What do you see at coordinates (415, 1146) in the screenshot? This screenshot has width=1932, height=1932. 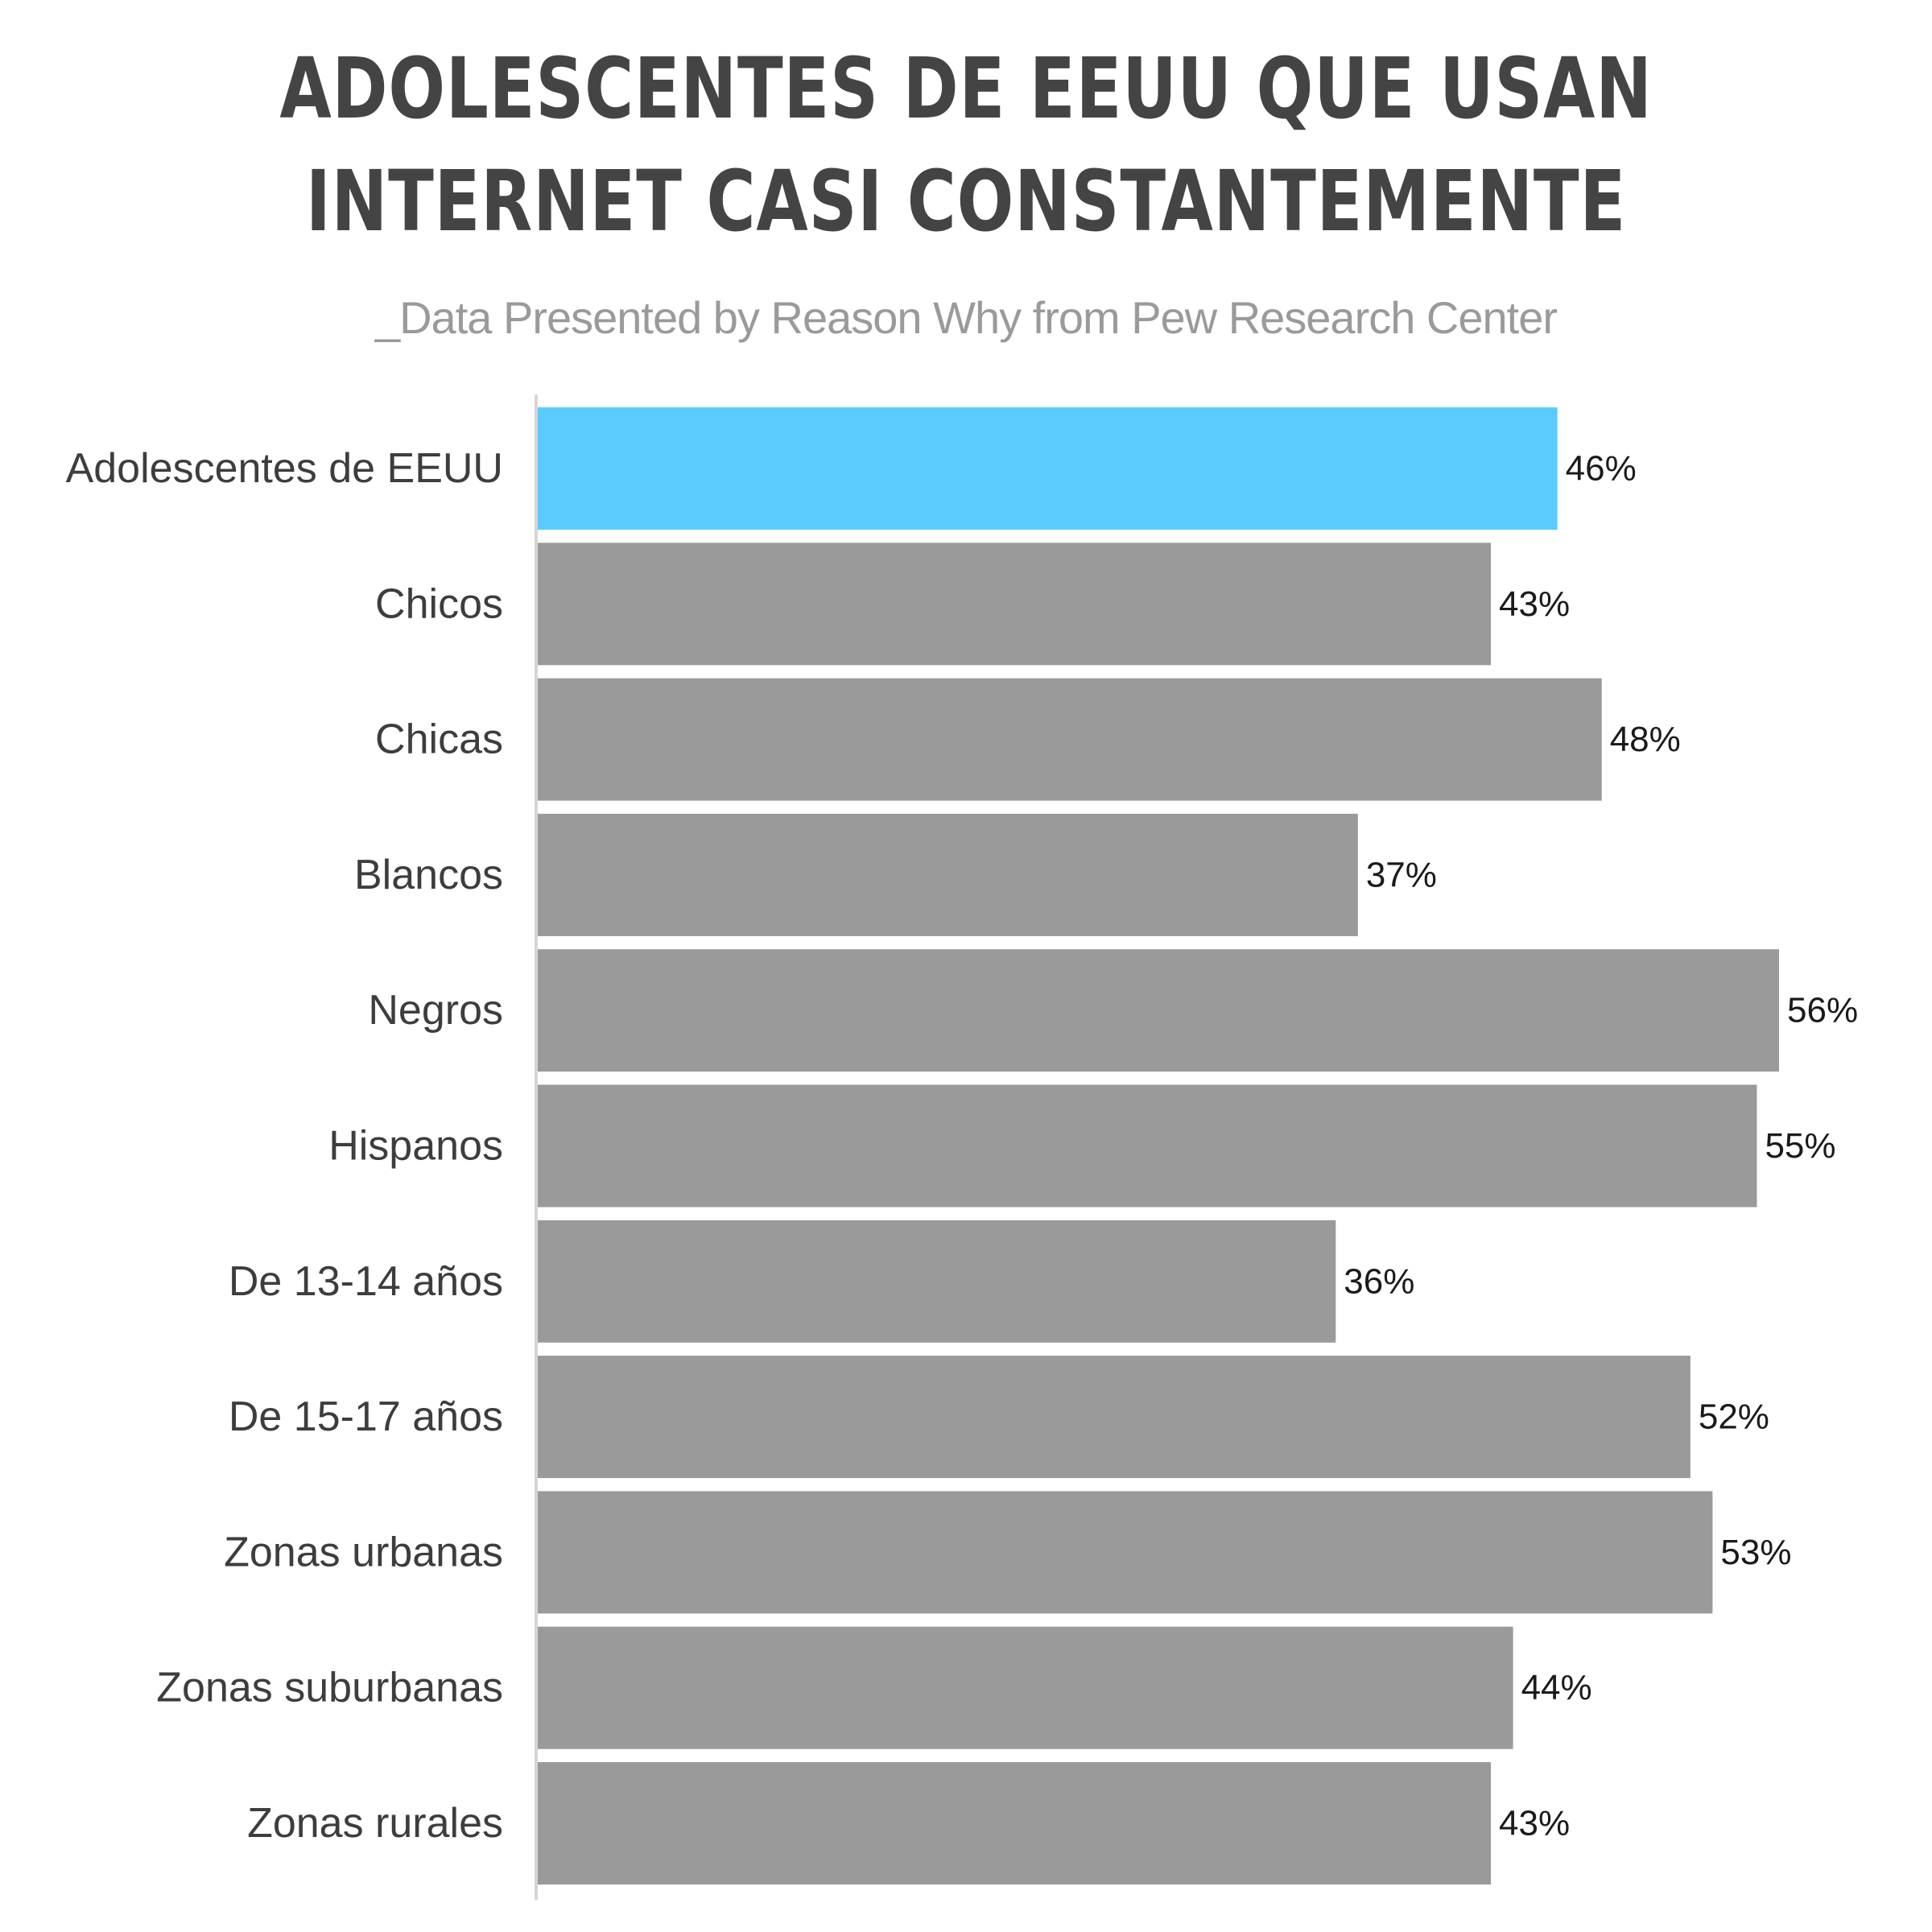 I see `category-label-5: Hispanos` at bounding box center [415, 1146].